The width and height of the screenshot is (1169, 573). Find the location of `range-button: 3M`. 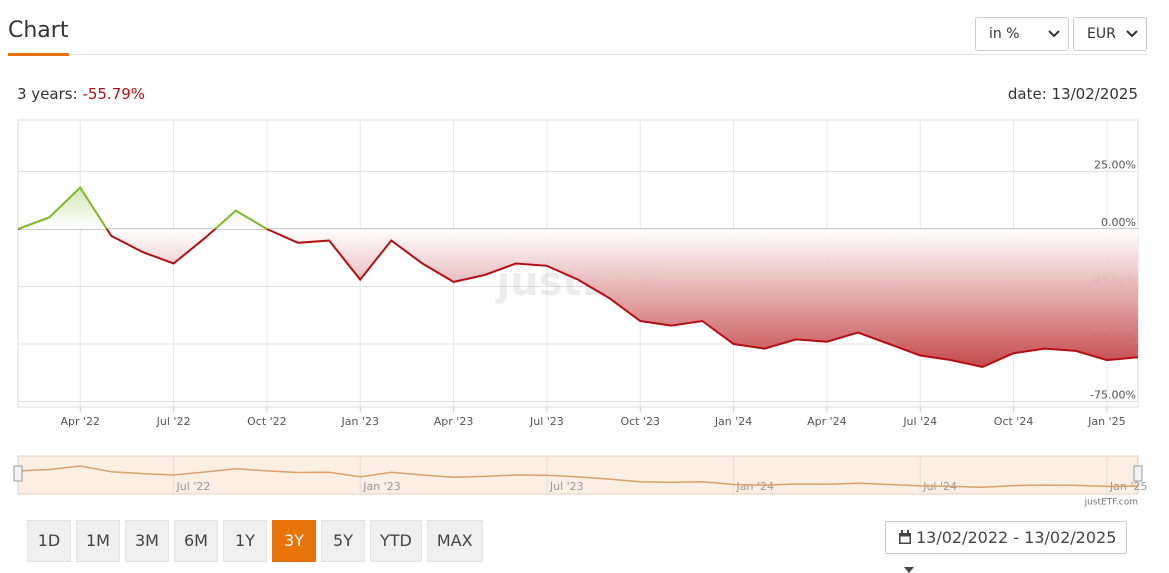

range-button: 3M is located at coordinates (147, 541).